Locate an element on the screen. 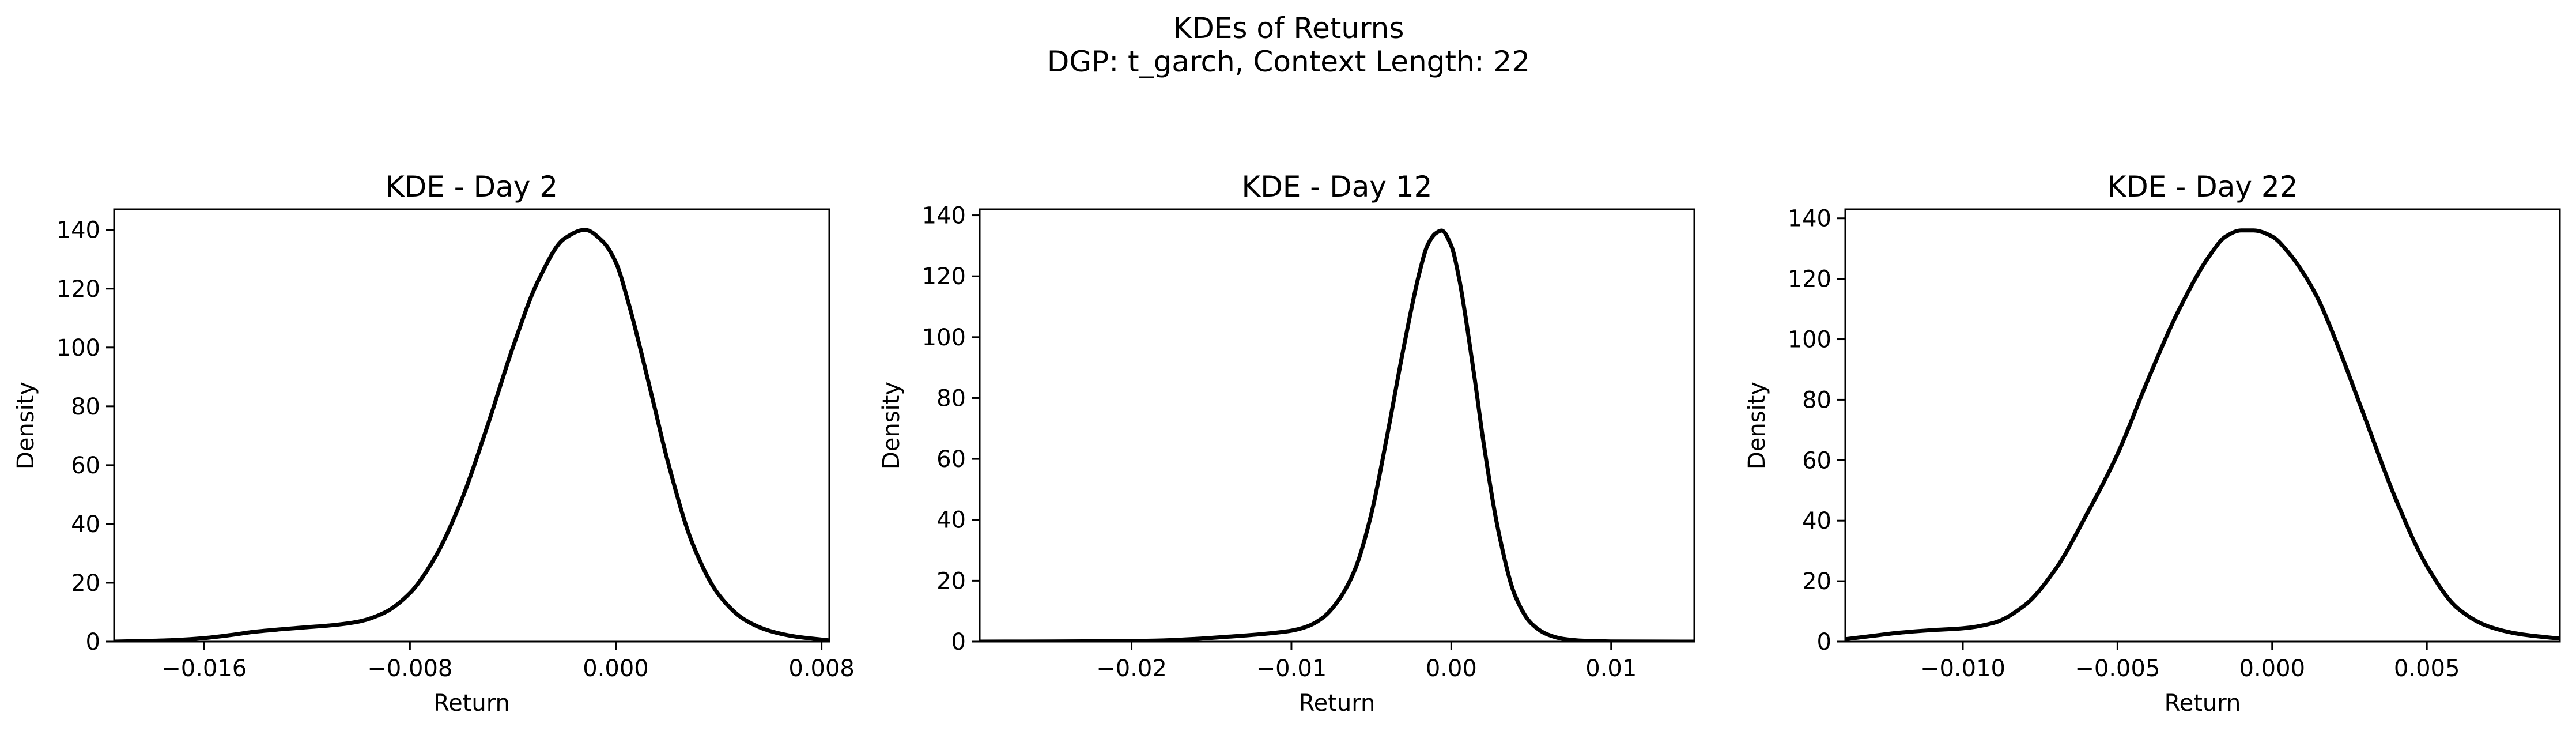  x-tick-label: 0.005 is located at coordinates (2427, 668).